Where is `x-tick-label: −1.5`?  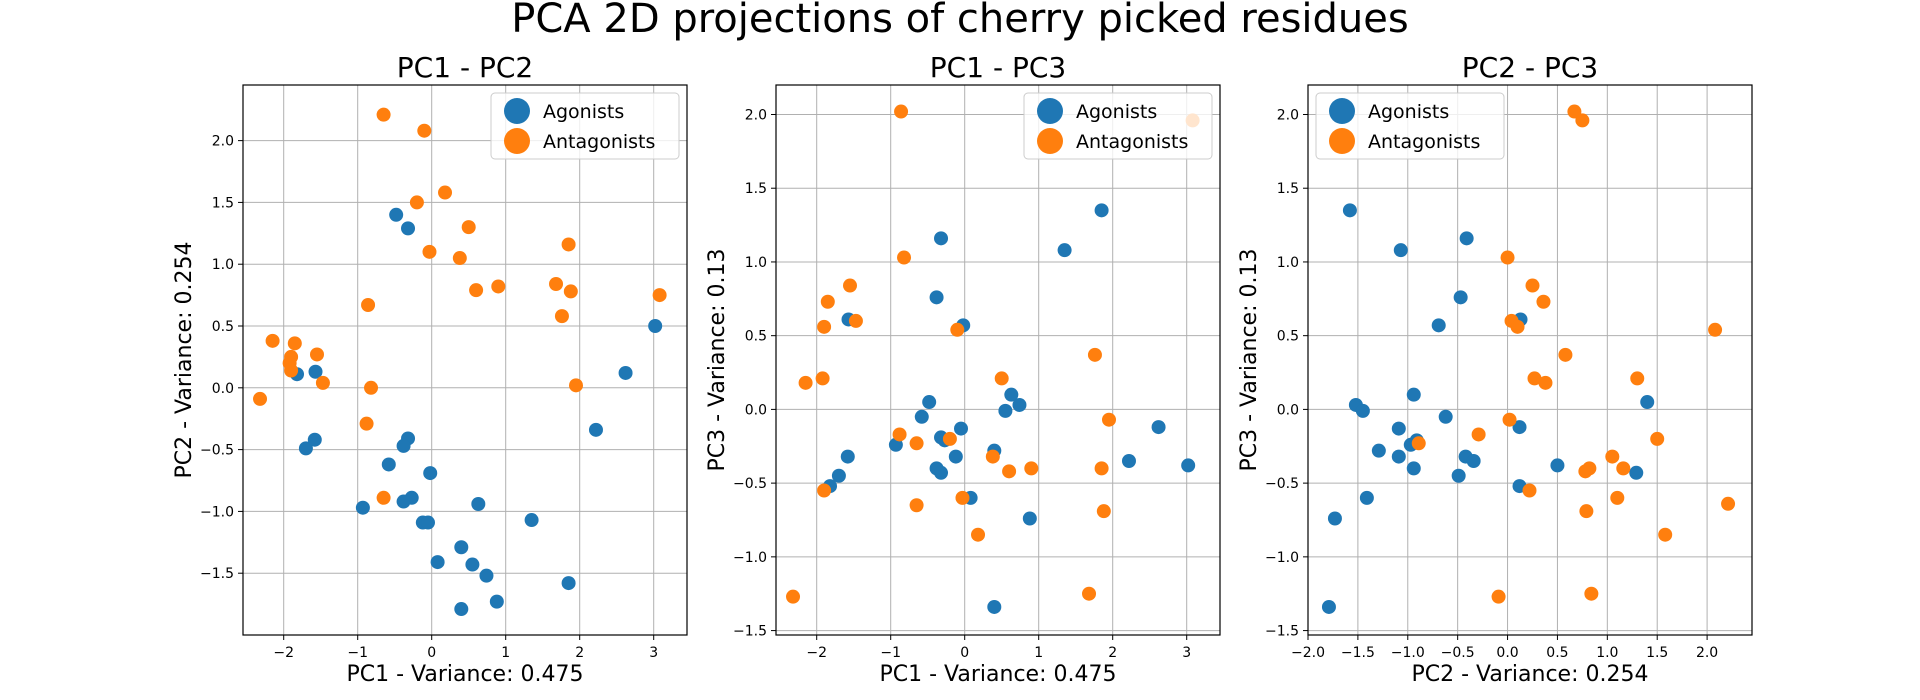
x-tick-label: −1.5 is located at coordinates (1358, 653).